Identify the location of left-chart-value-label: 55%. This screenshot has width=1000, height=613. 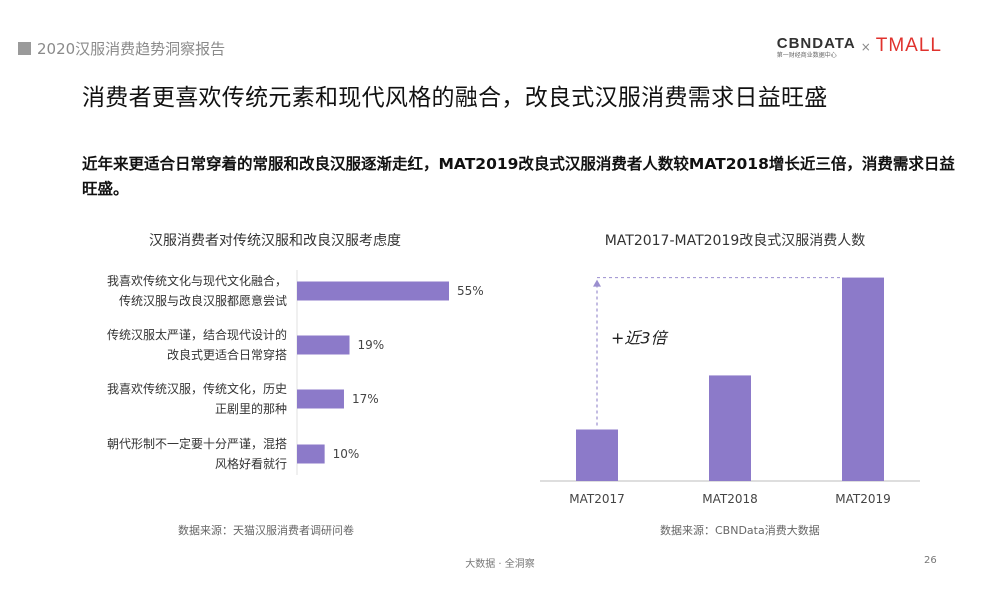
(470, 291).